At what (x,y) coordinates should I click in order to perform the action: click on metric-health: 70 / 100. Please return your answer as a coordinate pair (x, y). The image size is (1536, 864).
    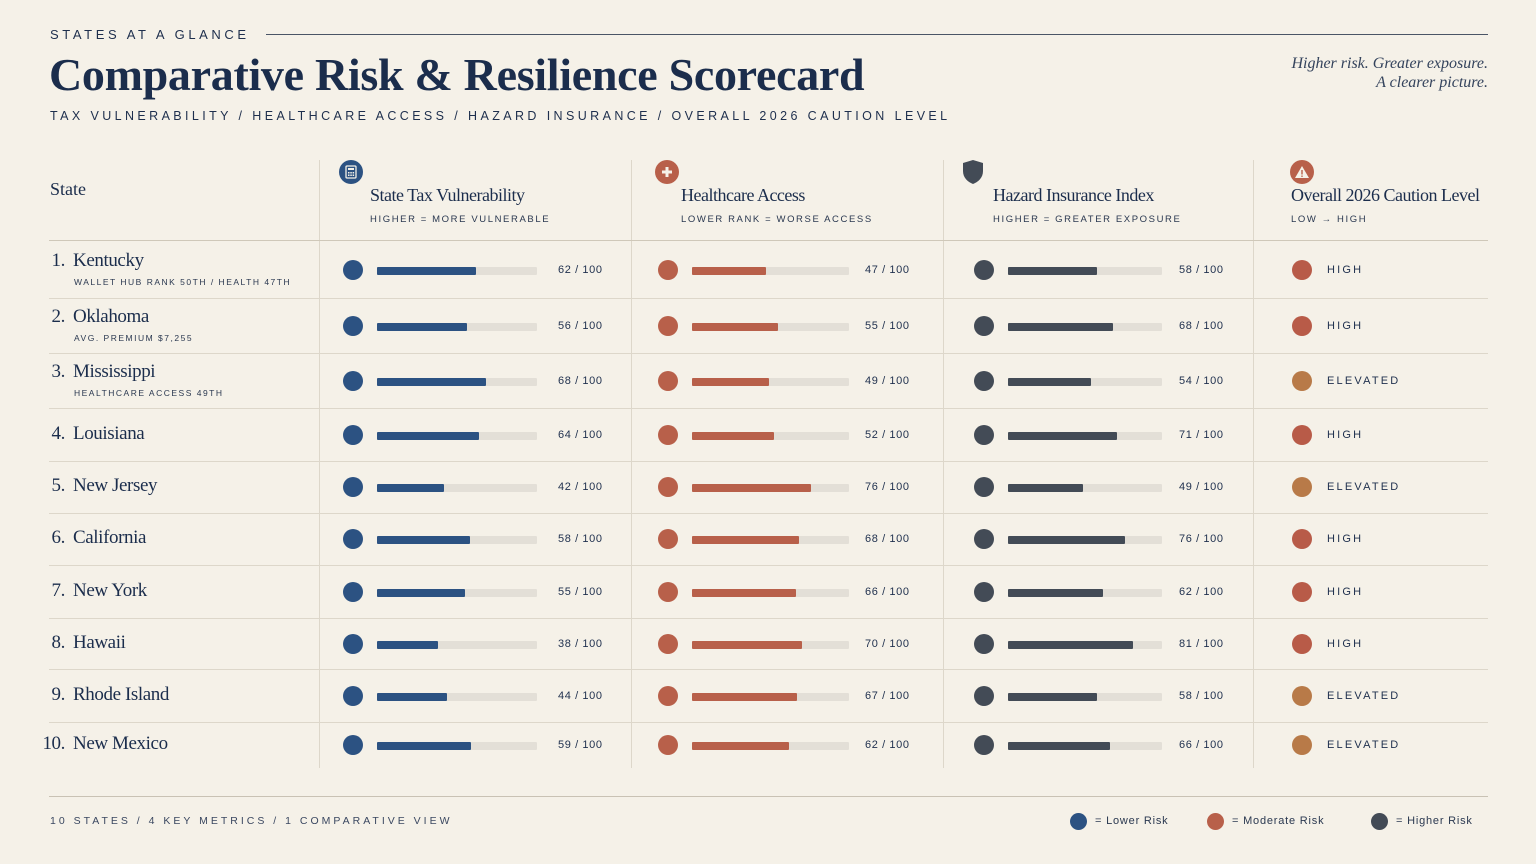
    Looking at the image, I should click on (796, 644).